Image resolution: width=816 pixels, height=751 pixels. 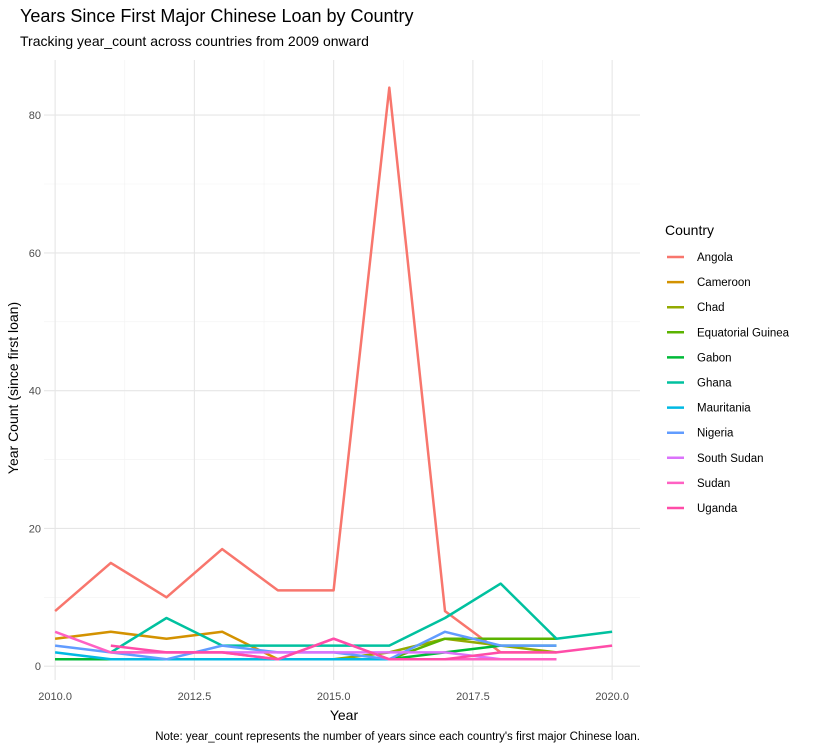 I want to click on x-tick-label: 2017.5, so click(x=473, y=697).